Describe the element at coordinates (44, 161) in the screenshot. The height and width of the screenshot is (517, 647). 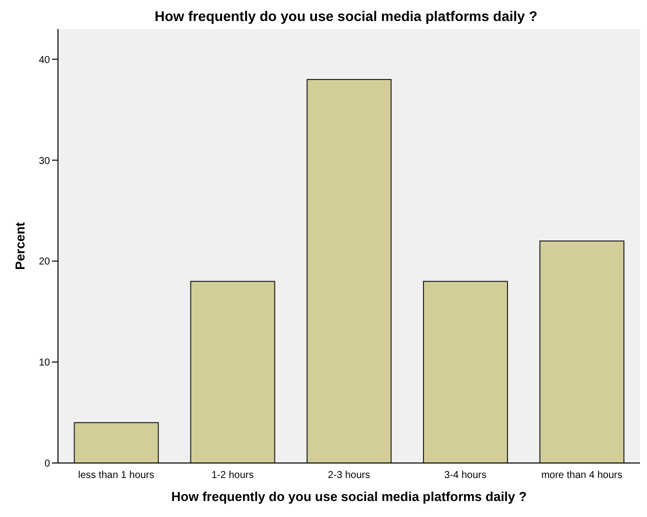
I see `y-tick-label: 30` at that location.